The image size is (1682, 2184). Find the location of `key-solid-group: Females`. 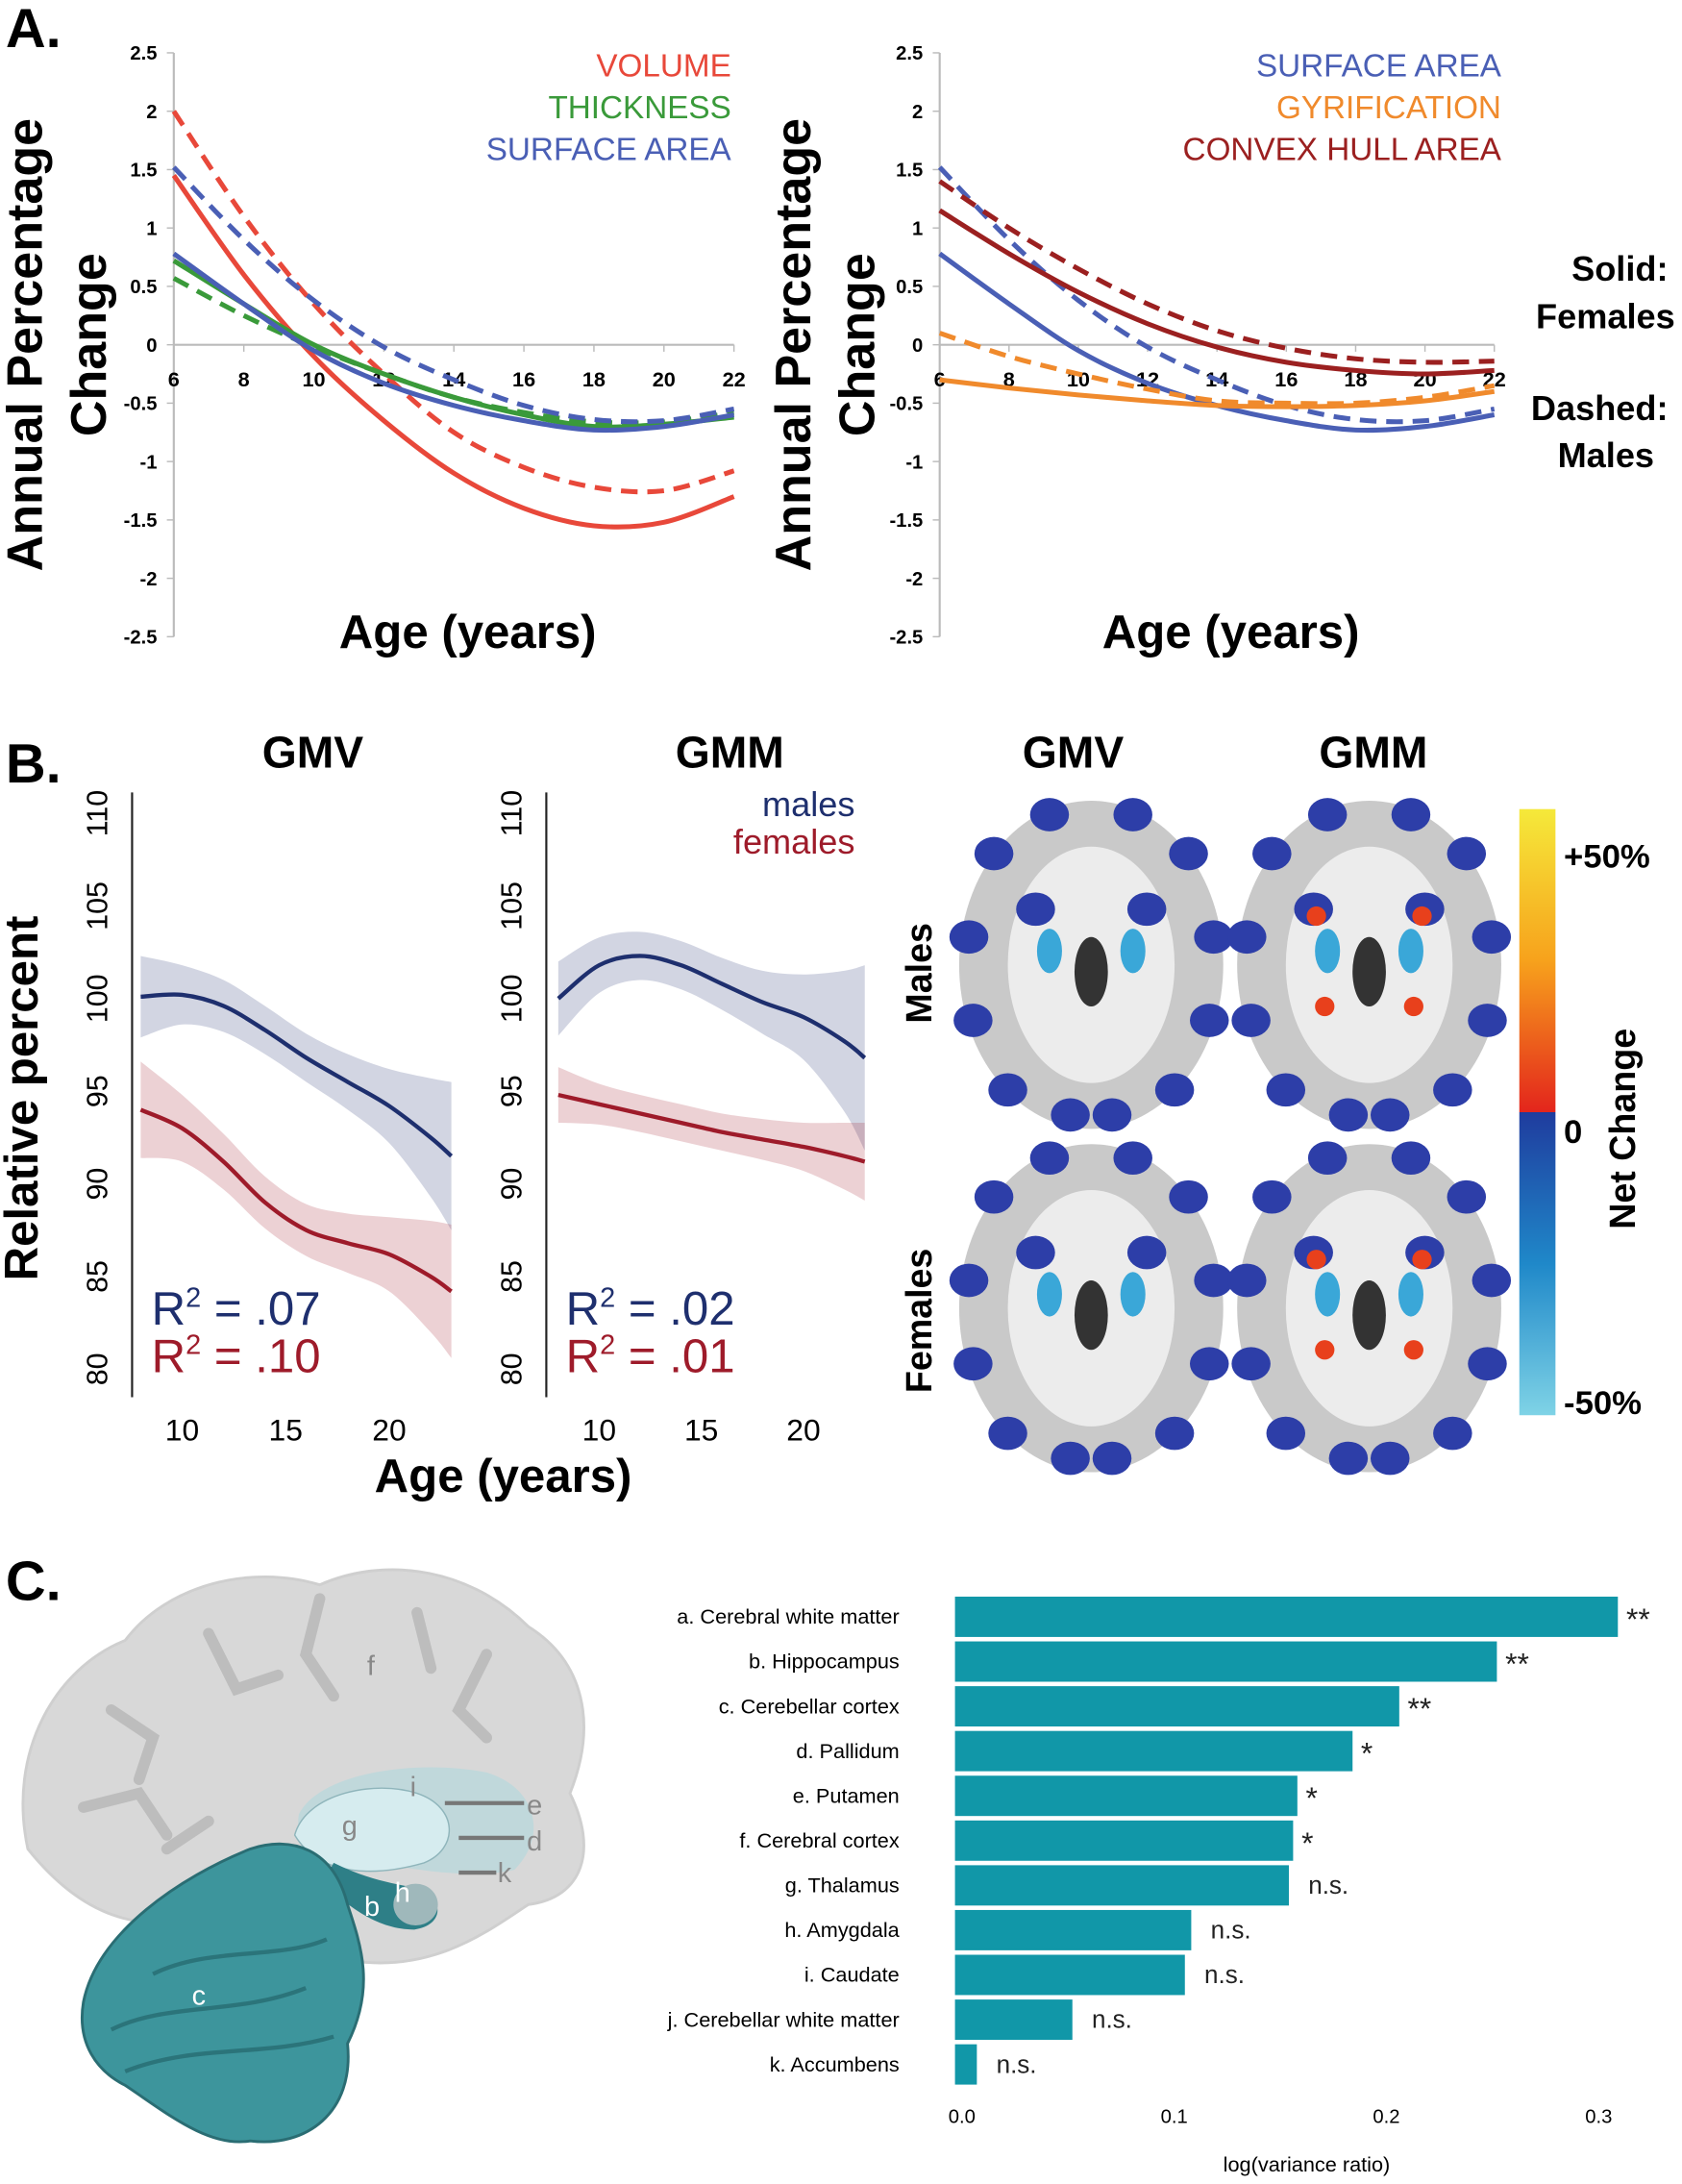

key-solid-group: Females is located at coordinates (1605, 316).